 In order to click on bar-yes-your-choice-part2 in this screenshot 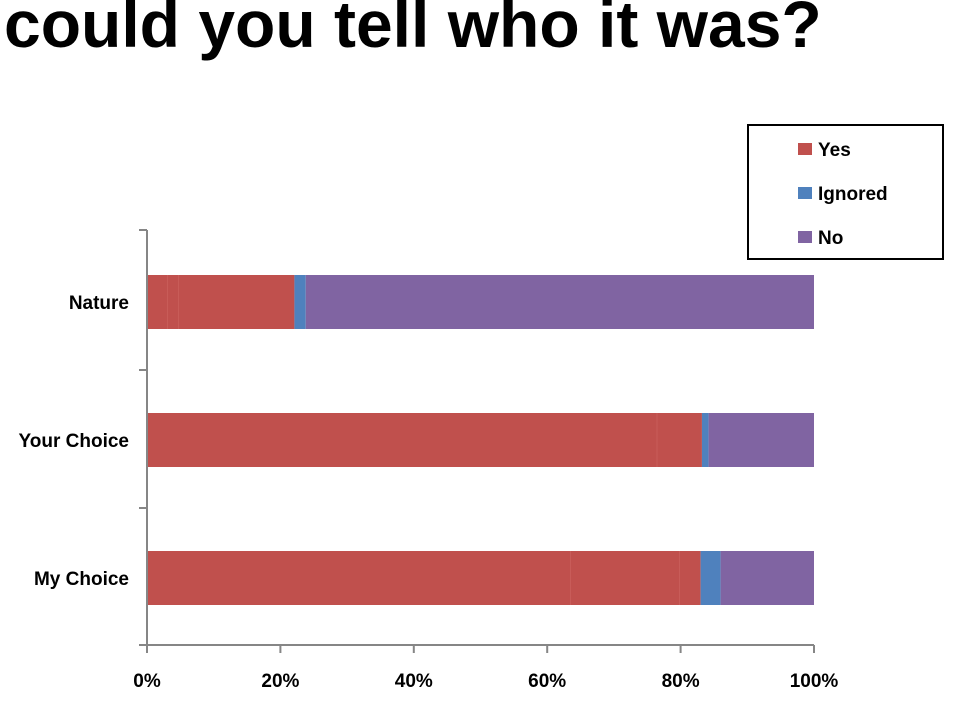, I will do `click(679, 440)`.